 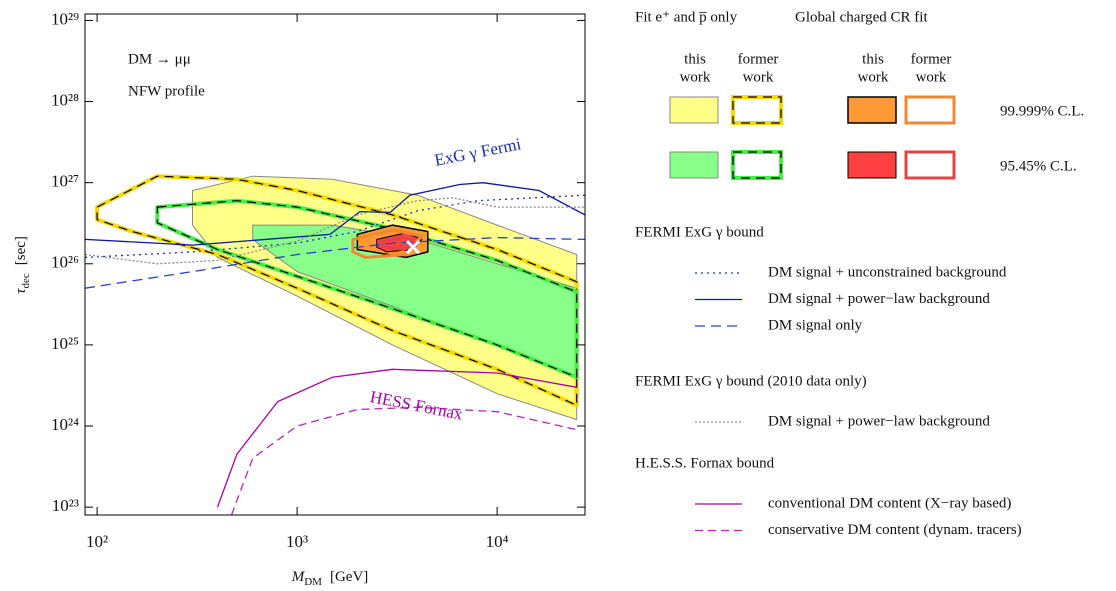 I want to click on y-tick-label: 10²⁴, so click(x=65, y=424).